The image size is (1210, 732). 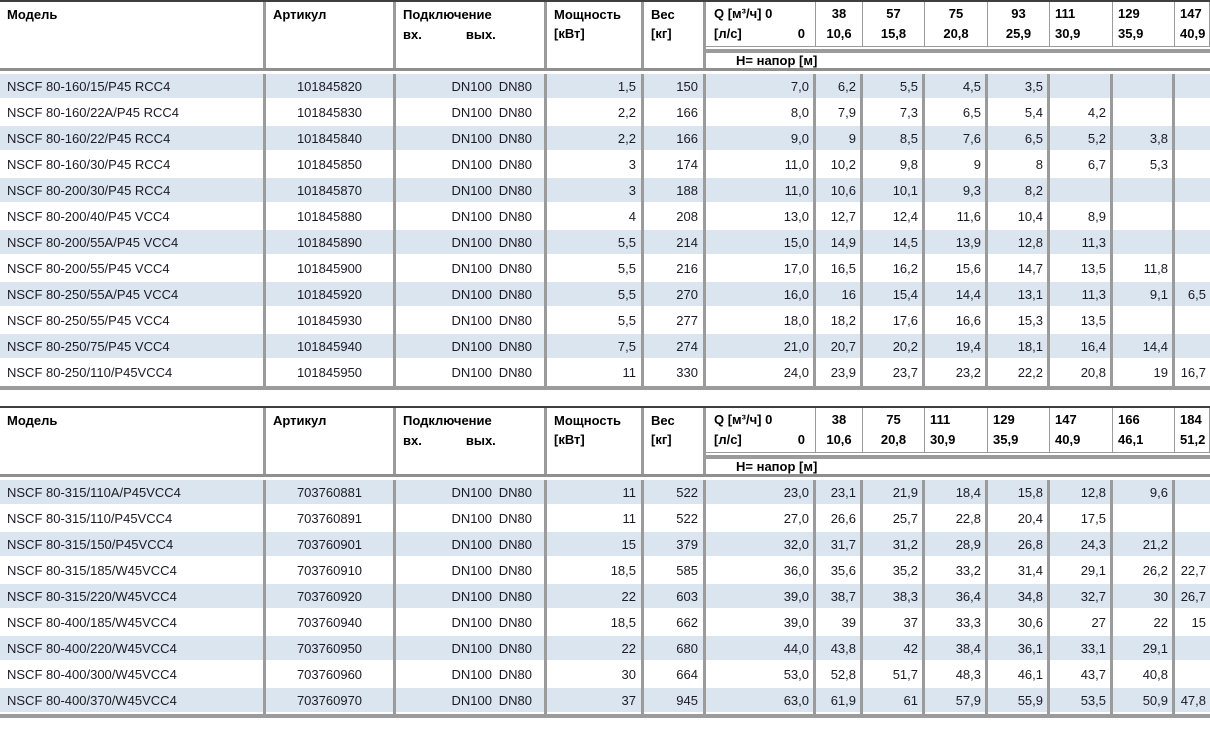 What do you see at coordinates (761, 649) in the screenshot?
I see `head-value-cell: 44,0` at bounding box center [761, 649].